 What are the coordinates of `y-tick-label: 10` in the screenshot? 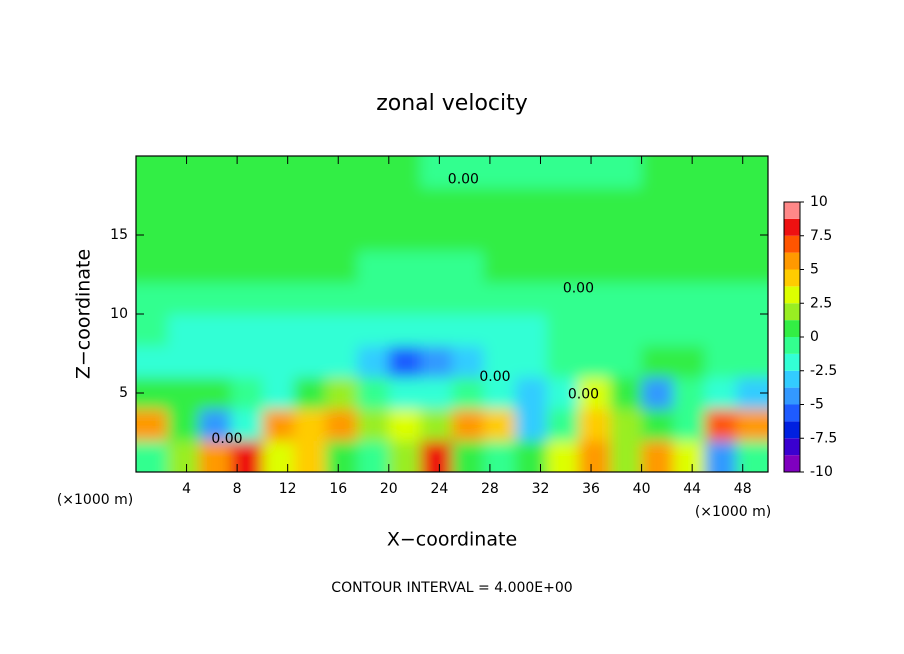 It's located at (119, 314).